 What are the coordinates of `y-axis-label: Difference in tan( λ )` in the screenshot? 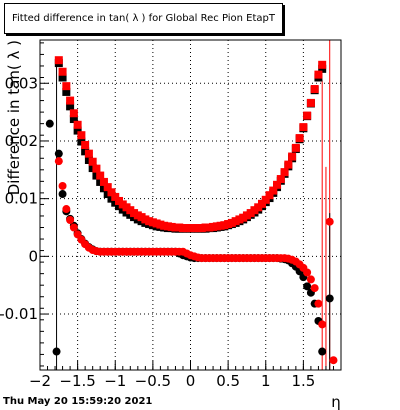 It's located at (14, 117).